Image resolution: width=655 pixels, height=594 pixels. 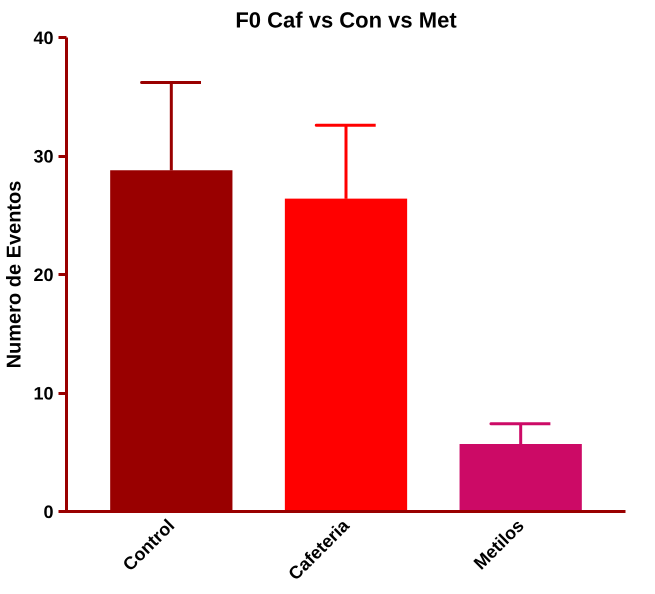 I want to click on y-tick-label: 40, so click(x=43, y=38).